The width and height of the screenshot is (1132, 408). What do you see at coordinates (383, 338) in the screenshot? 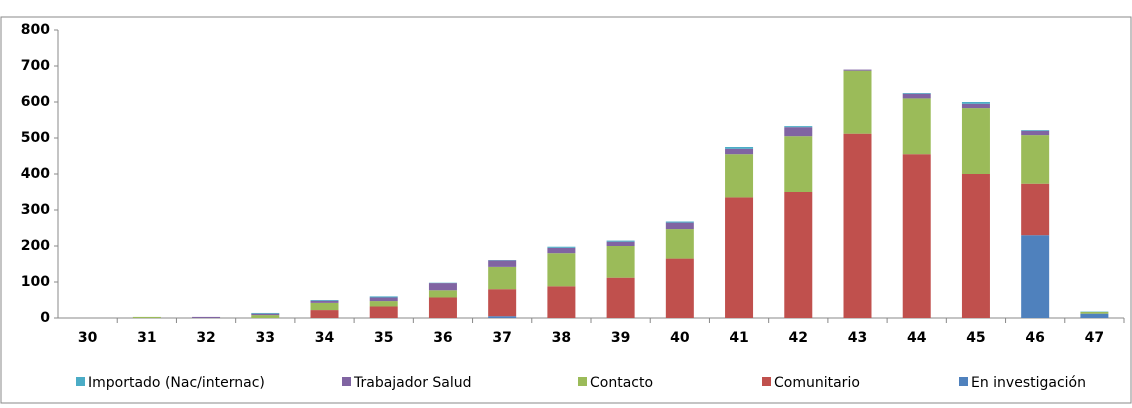
I see `x-tick-label: 35` at bounding box center [383, 338].